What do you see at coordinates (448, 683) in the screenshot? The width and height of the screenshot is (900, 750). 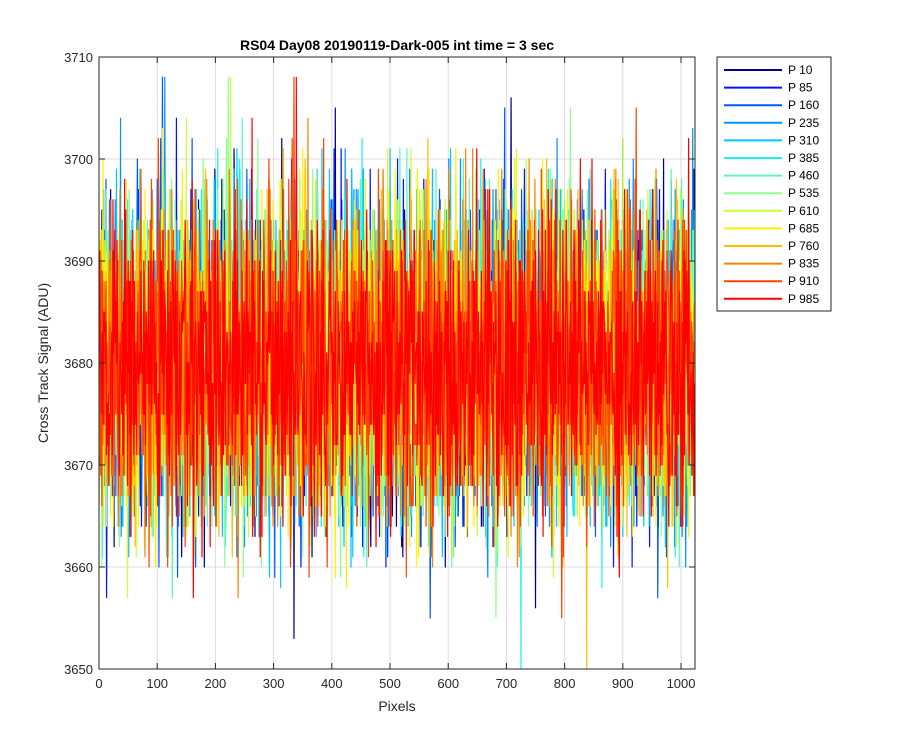 I see `x-tick-label: 600` at bounding box center [448, 683].